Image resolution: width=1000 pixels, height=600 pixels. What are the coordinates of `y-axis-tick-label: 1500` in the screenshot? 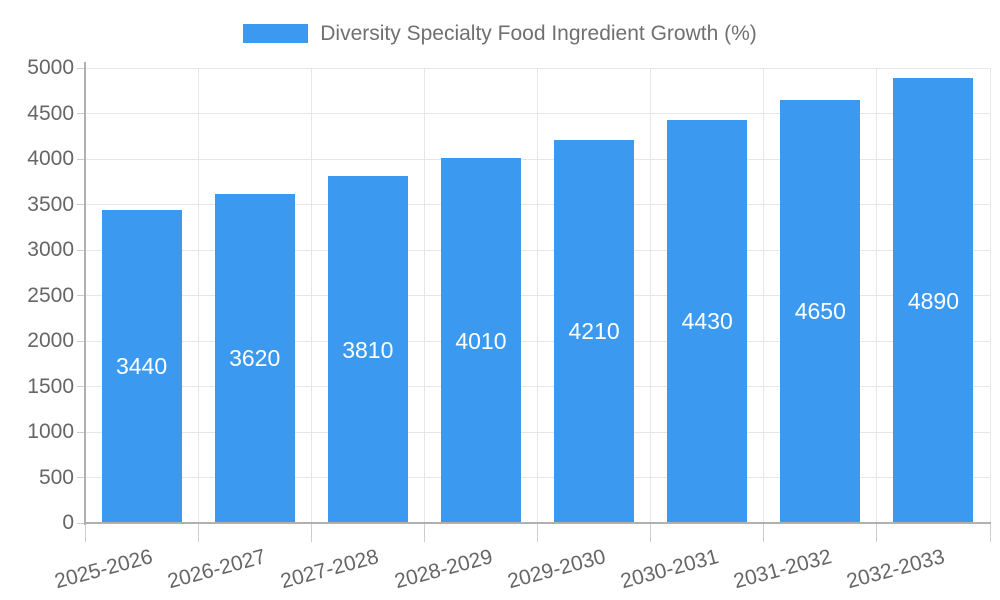 It's located at (50, 386).